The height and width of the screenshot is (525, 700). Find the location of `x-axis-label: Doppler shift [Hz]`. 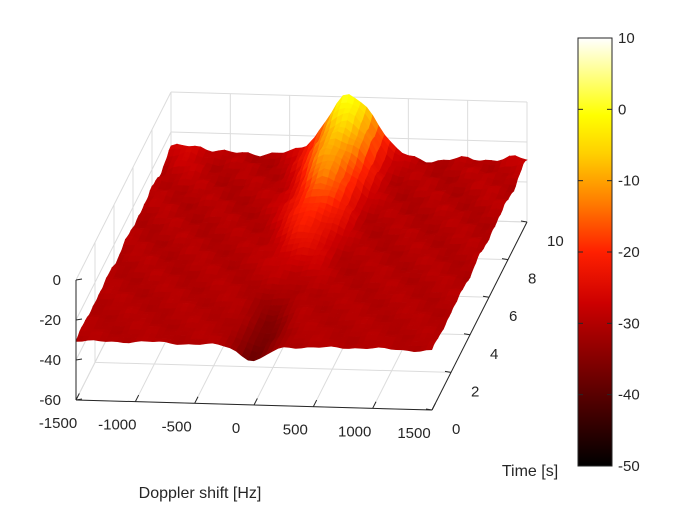

x-axis-label: Doppler shift [Hz] is located at coordinates (200, 493).